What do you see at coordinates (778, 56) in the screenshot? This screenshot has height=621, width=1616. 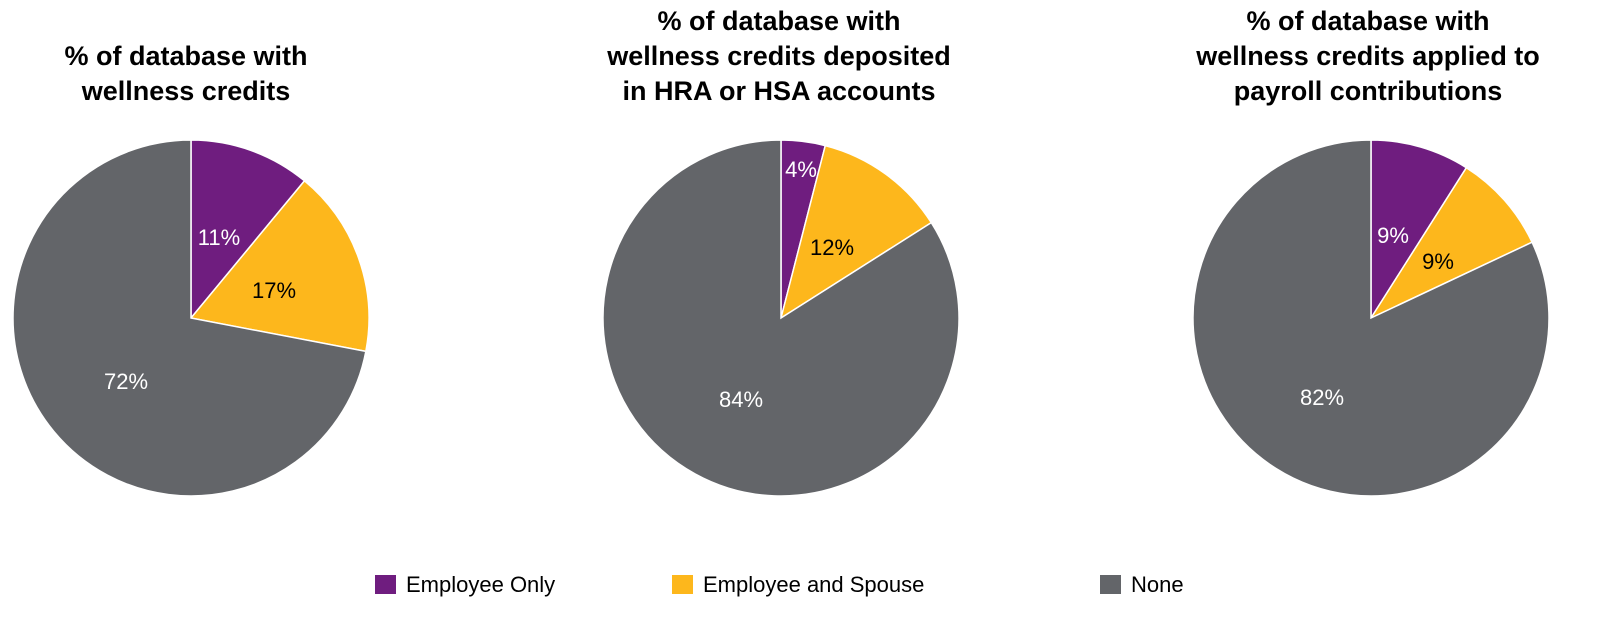 I see `chart-title-line: wellness credits deposited` at bounding box center [778, 56].